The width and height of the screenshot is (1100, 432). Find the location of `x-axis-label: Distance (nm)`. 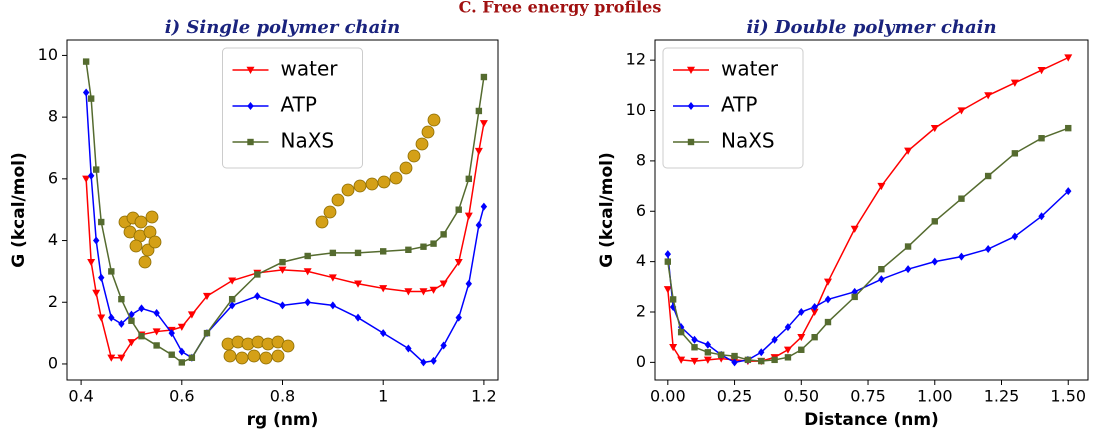

x-axis-label: Distance (nm) is located at coordinates (871, 420).